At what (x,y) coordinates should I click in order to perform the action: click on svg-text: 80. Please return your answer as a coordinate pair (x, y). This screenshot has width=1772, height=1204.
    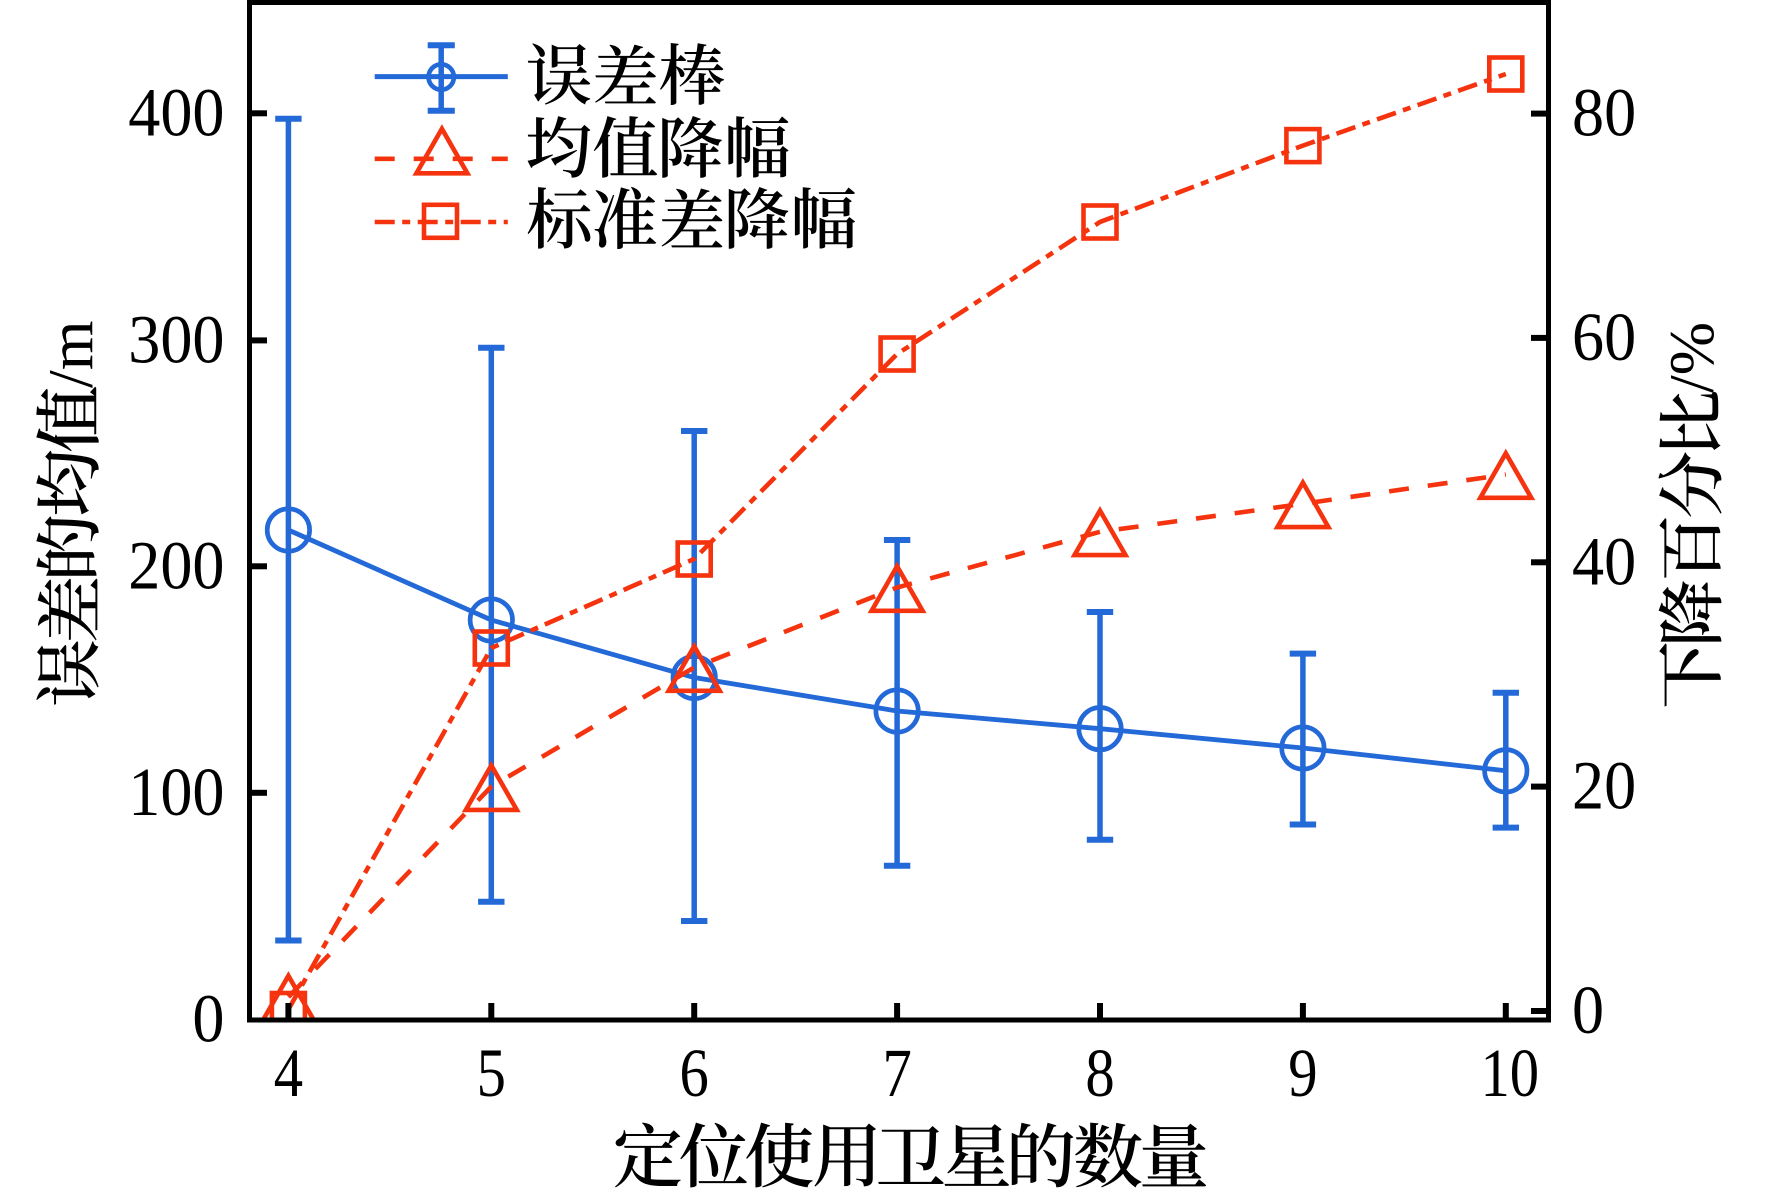
    Looking at the image, I should click on (1604, 114).